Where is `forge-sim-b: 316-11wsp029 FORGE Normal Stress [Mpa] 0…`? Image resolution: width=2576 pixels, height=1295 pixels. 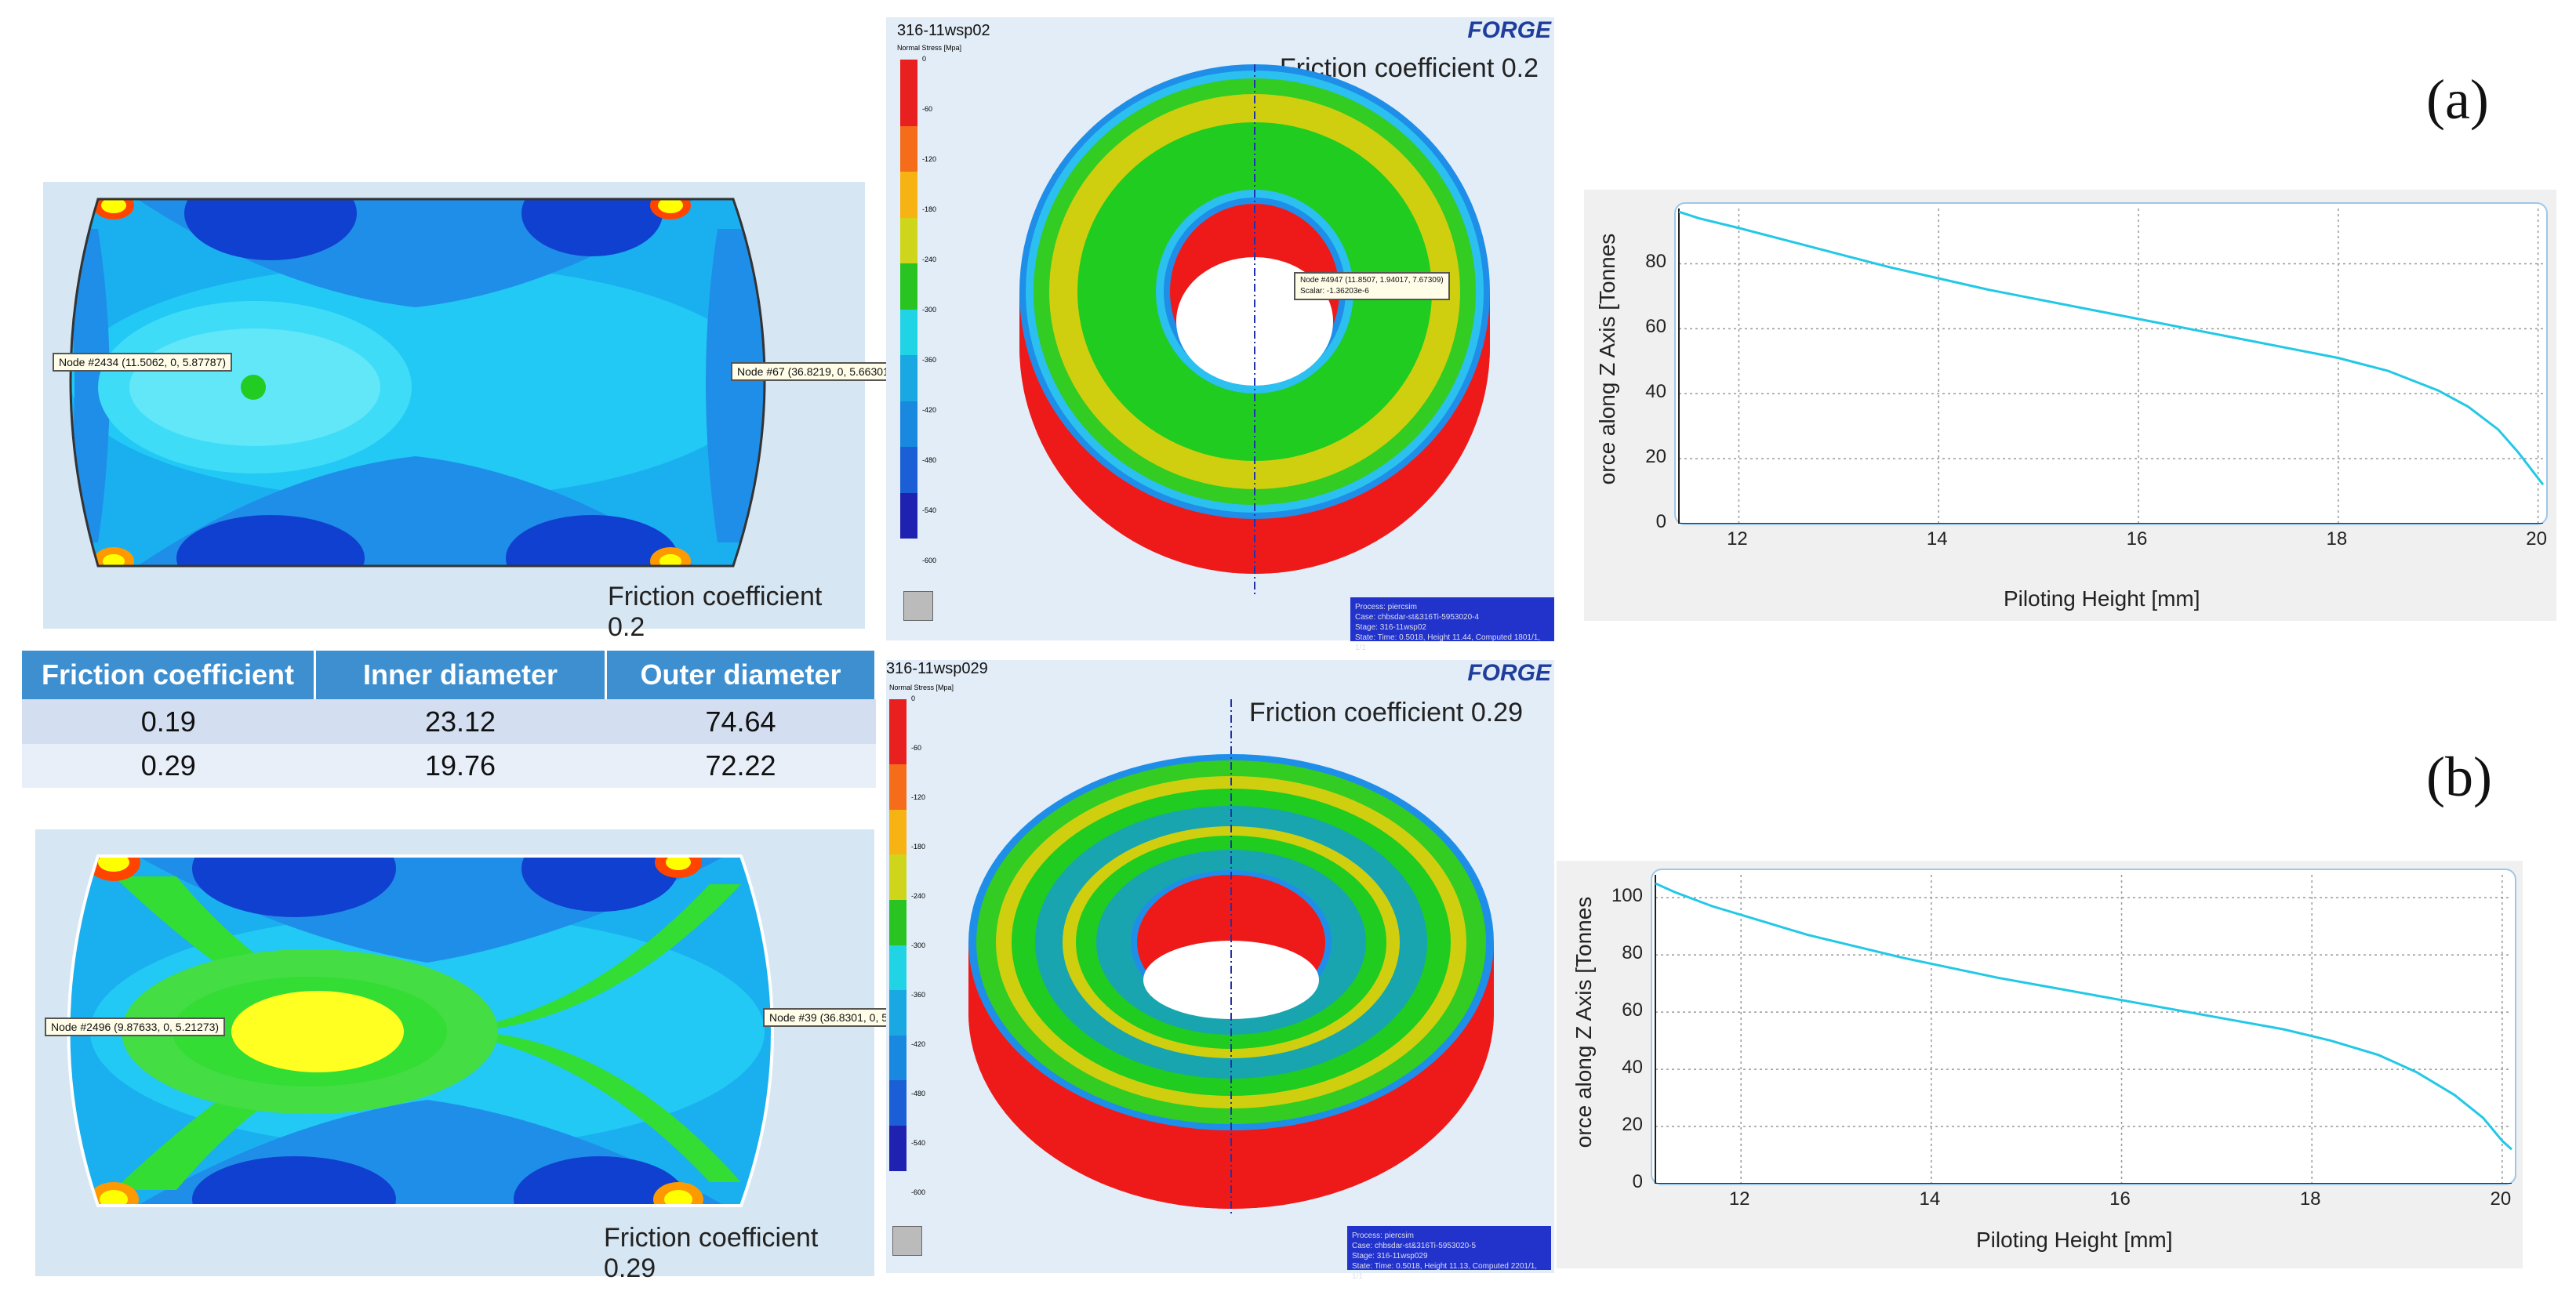
forge-sim-b: 316-11wsp029 FORGE Normal Stress [Mpa] 0… is located at coordinates (1220, 971).